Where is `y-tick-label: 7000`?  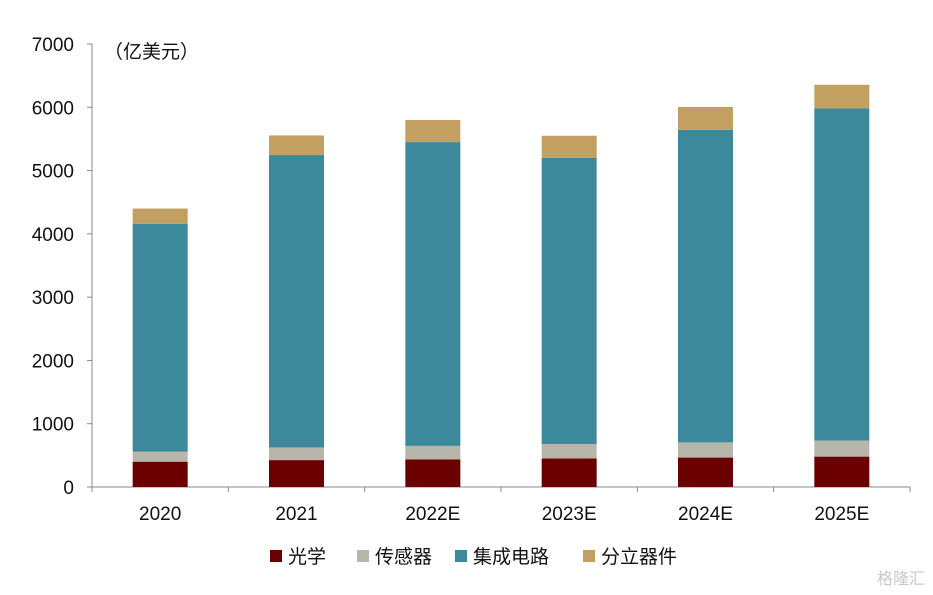
y-tick-label: 7000 is located at coordinates (53, 45).